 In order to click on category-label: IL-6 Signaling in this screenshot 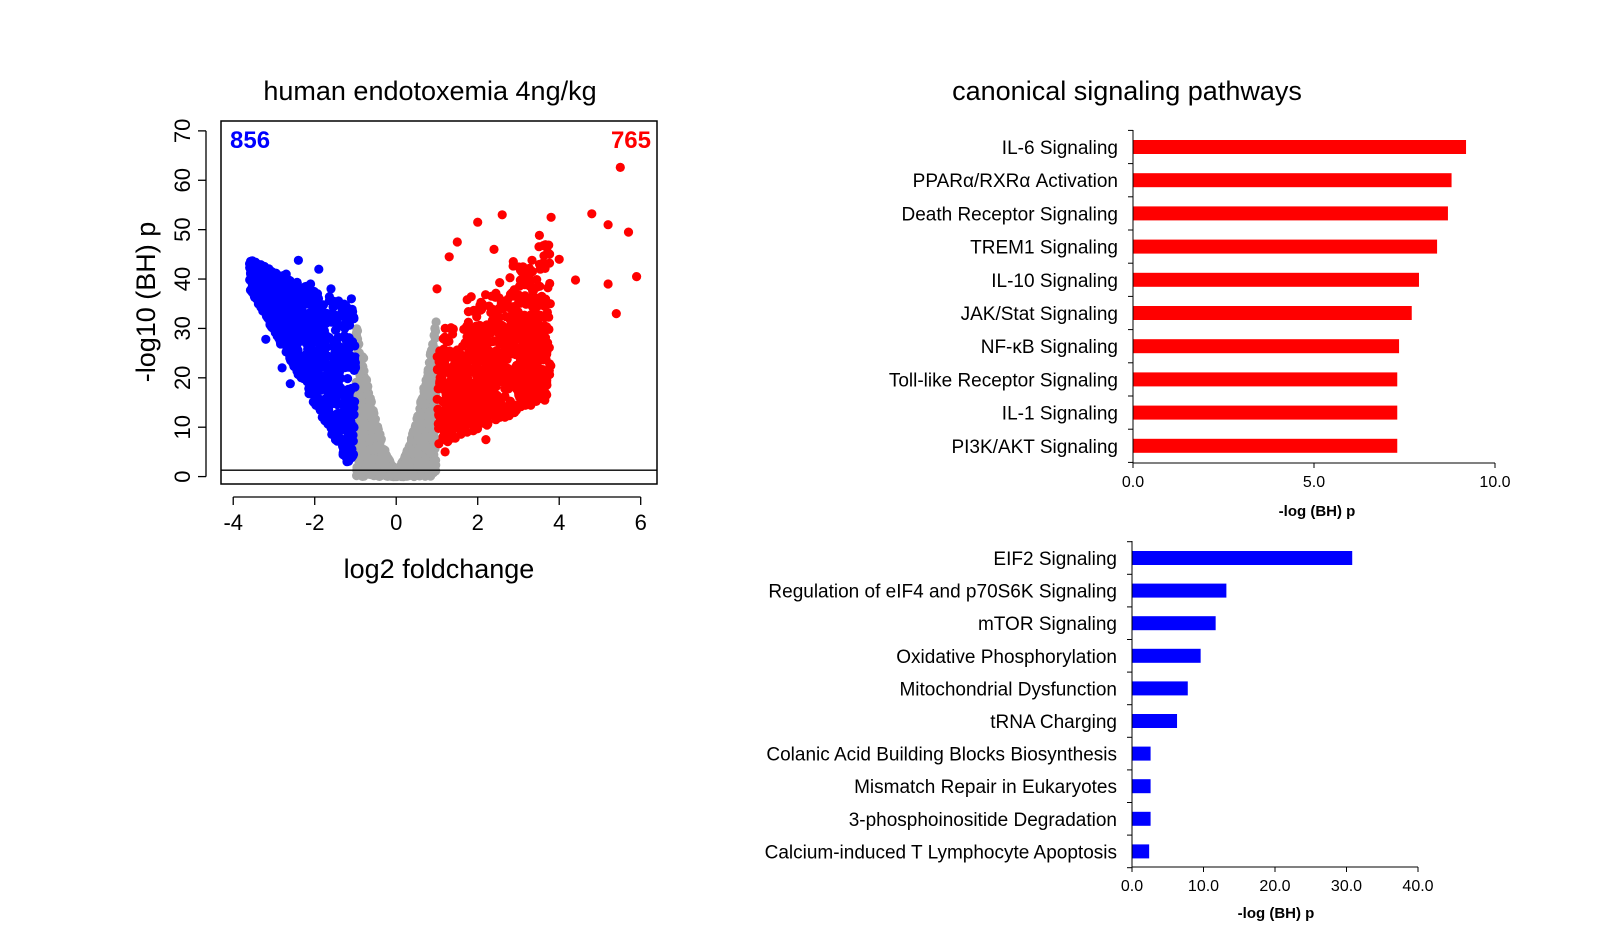, I will do `click(1060, 148)`.